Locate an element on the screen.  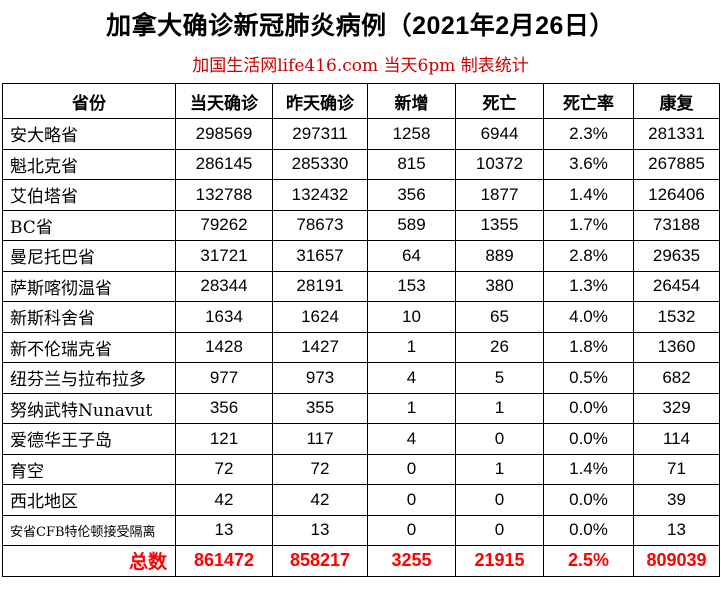
value-cell: 73188 is located at coordinates (676, 225).